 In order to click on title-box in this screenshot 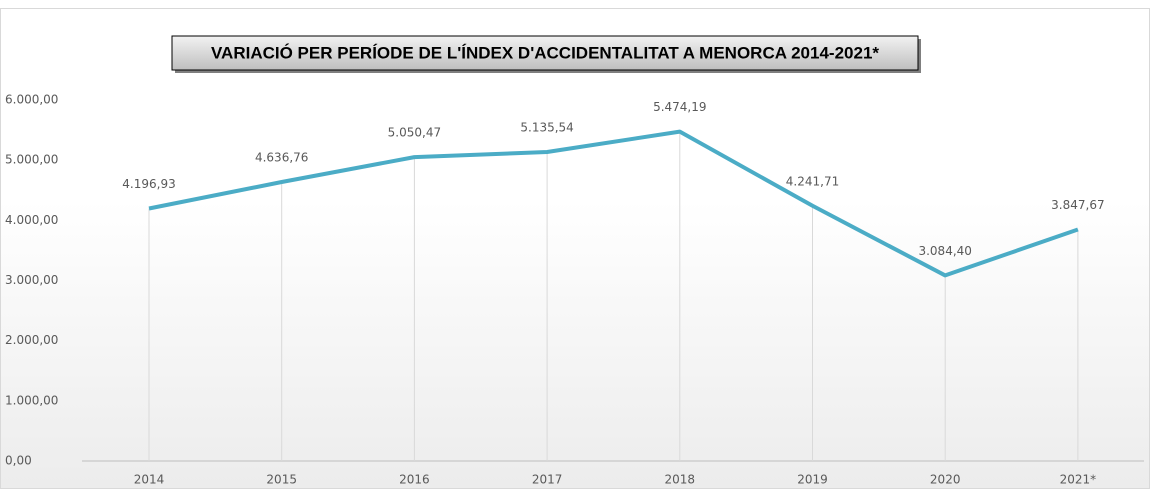, I will do `click(545, 53)`.